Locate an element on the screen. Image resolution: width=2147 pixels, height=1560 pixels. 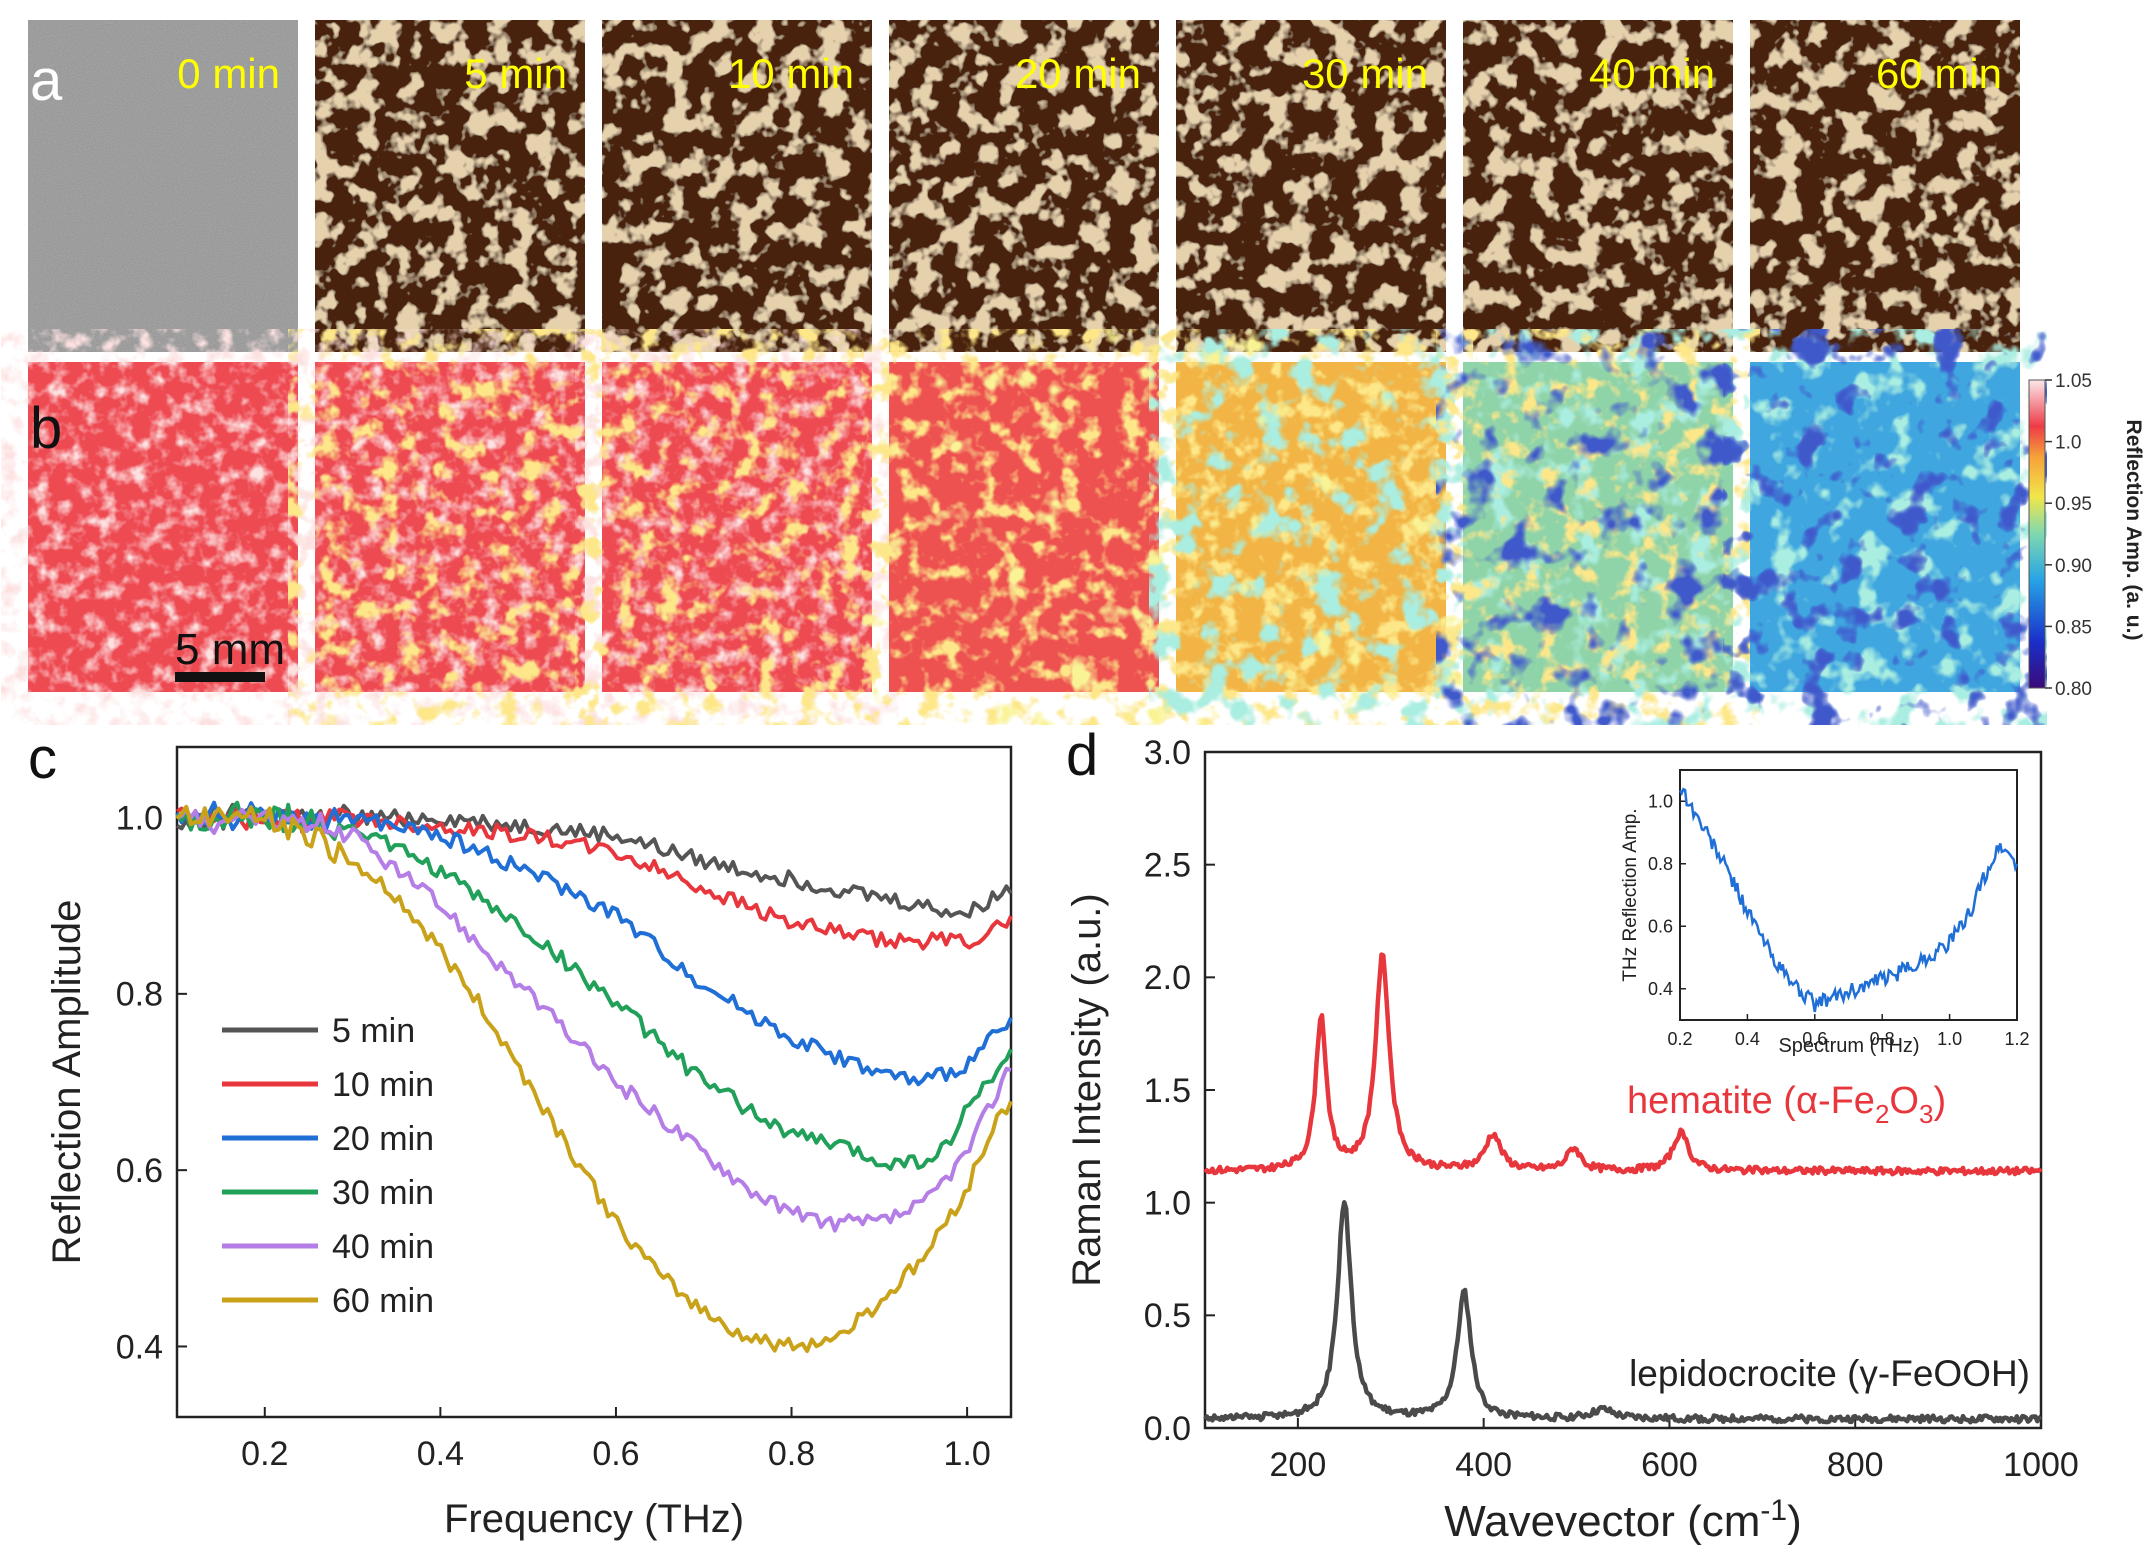
x-axis-label-c: Frequency (THz) is located at coordinates (594, 1519).